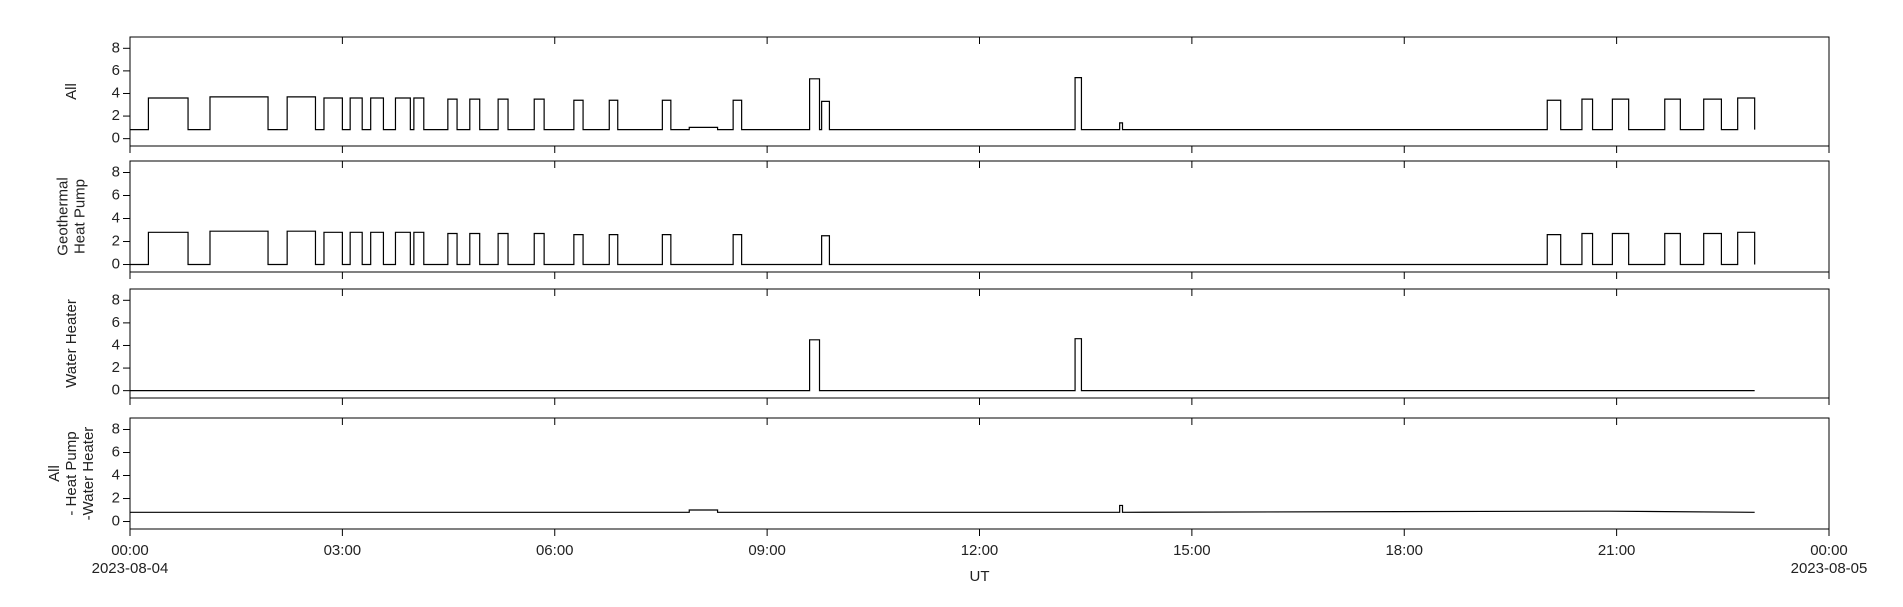  Describe the element at coordinates (79, 216) in the screenshot. I see `y-axis-label: Heat Pump` at that location.